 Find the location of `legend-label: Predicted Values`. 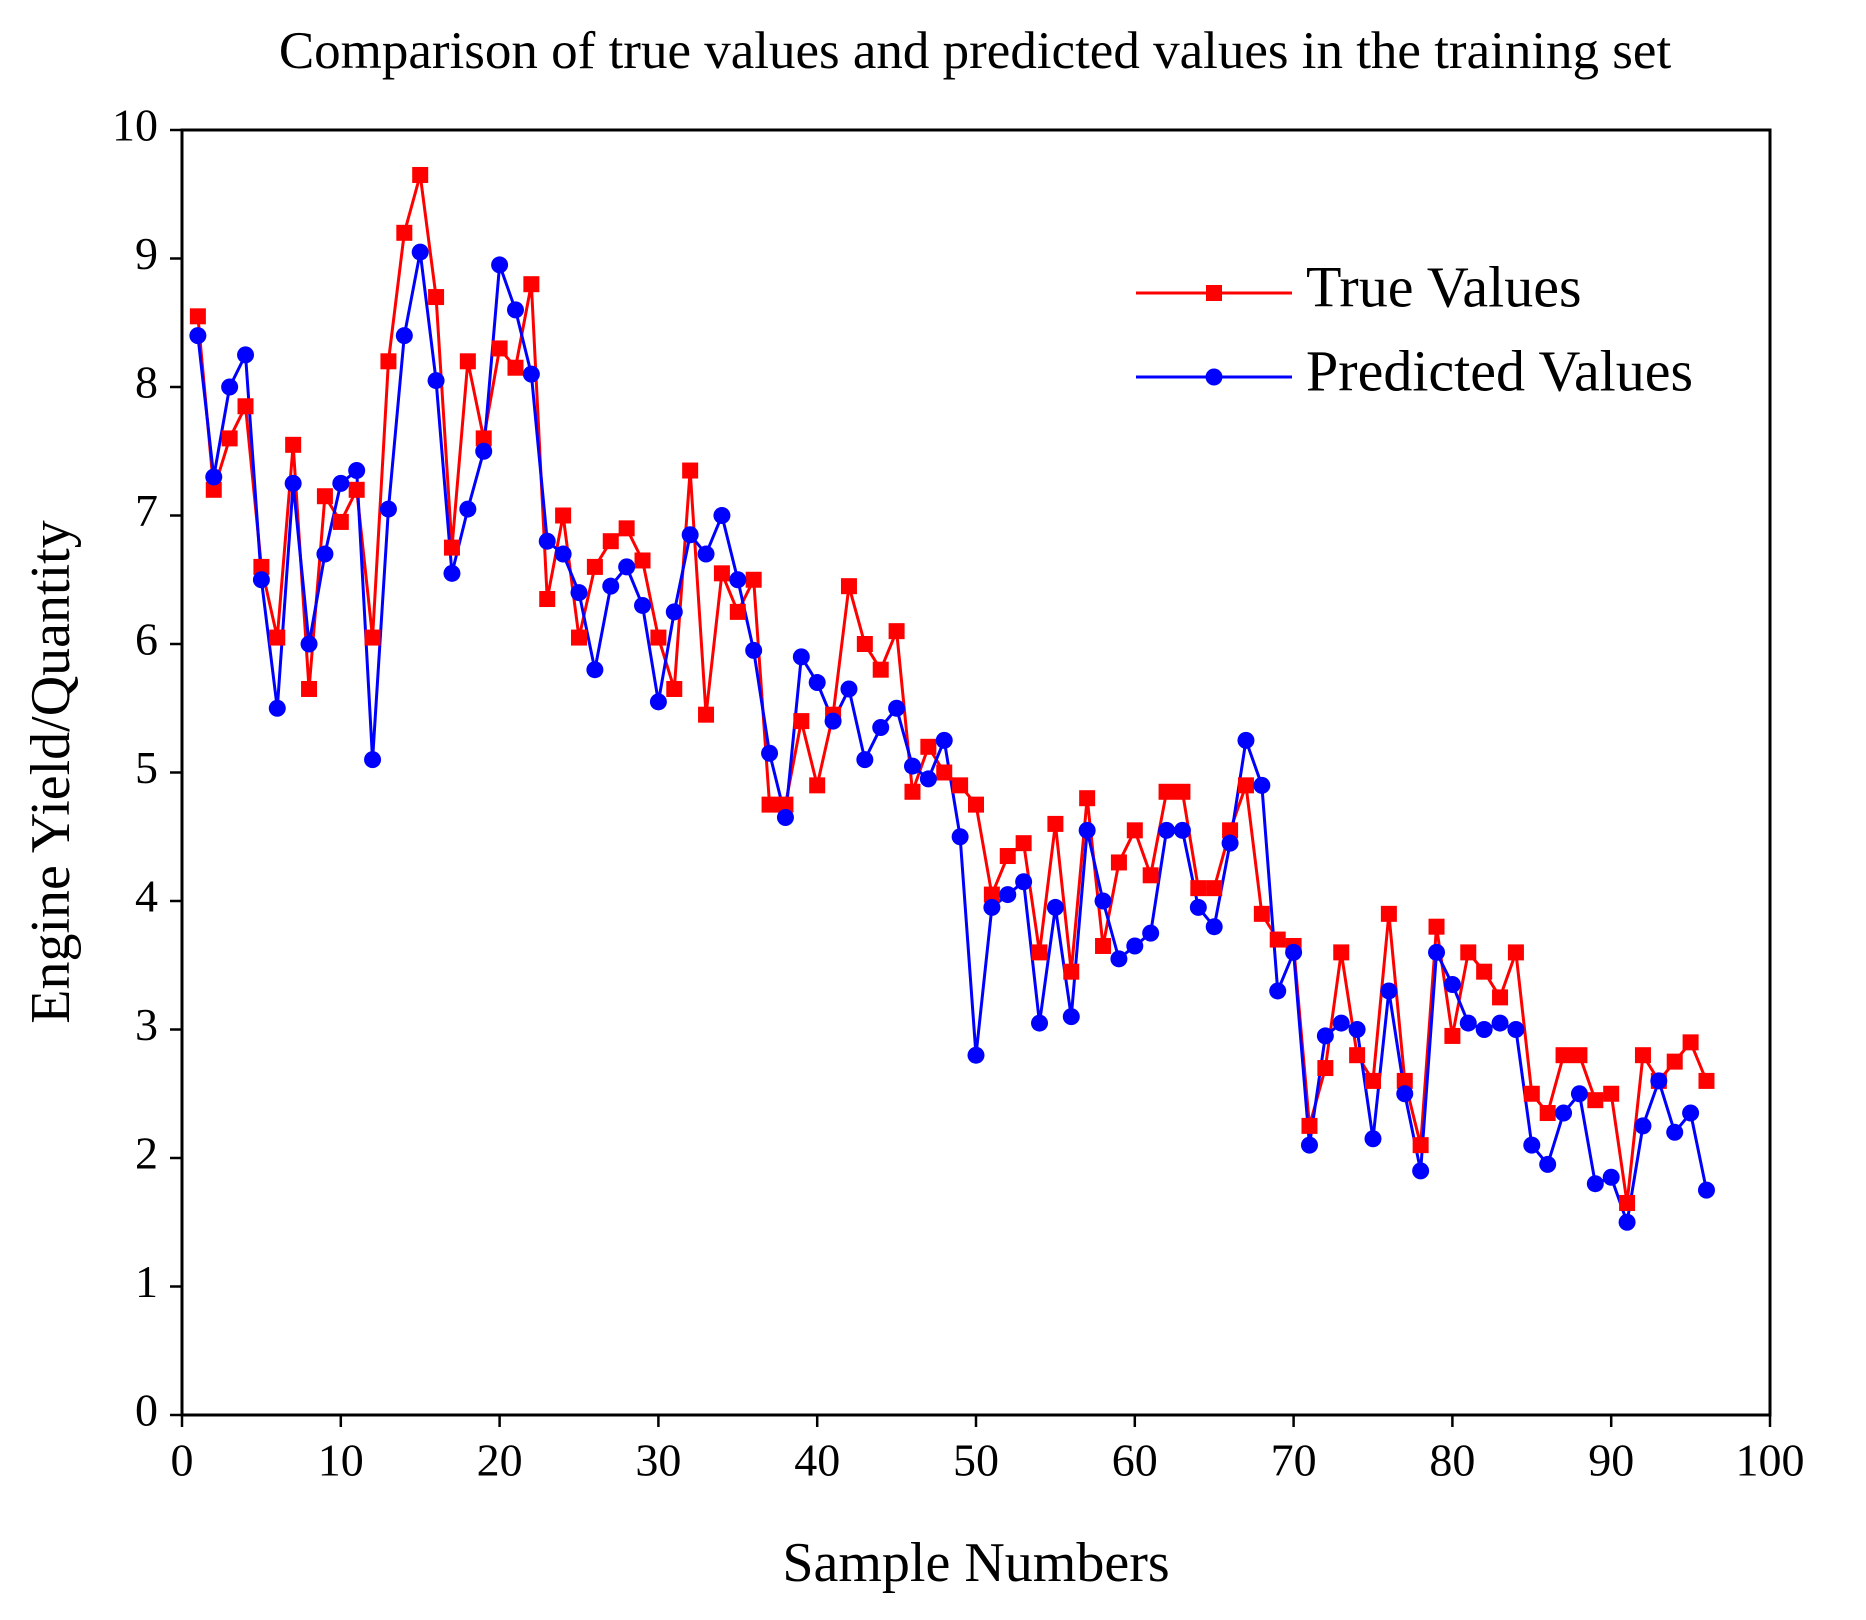

legend-label: Predicted Values is located at coordinates (1499, 370).